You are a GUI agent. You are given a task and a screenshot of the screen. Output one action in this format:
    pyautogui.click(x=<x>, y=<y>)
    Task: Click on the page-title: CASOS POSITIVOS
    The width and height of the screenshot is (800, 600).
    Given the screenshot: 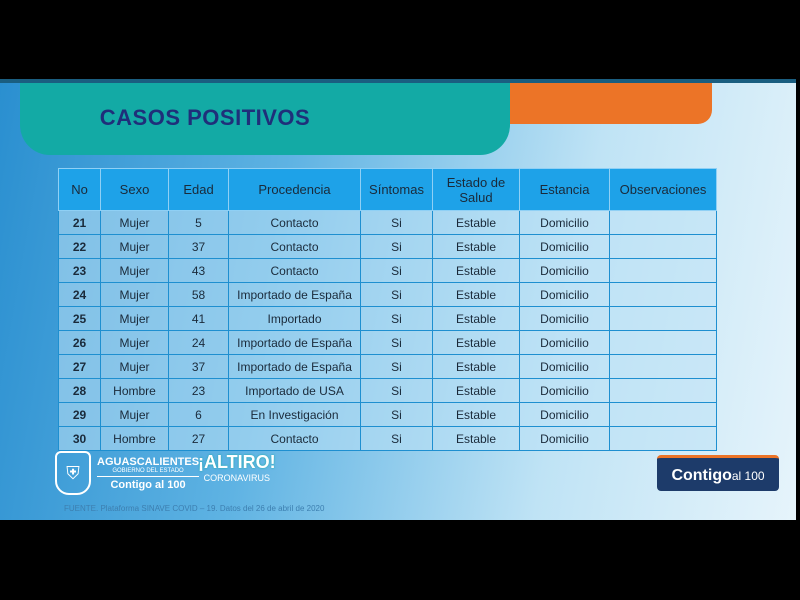 What is the action you would take?
    pyautogui.click(x=205, y=117)
    